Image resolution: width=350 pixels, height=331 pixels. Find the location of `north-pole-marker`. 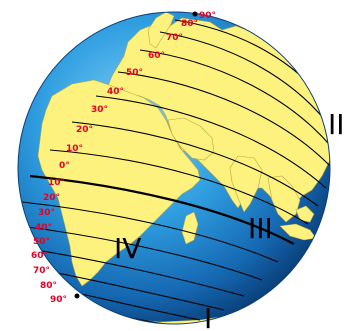

north-pole-marker is located at coordinates (195, 14).